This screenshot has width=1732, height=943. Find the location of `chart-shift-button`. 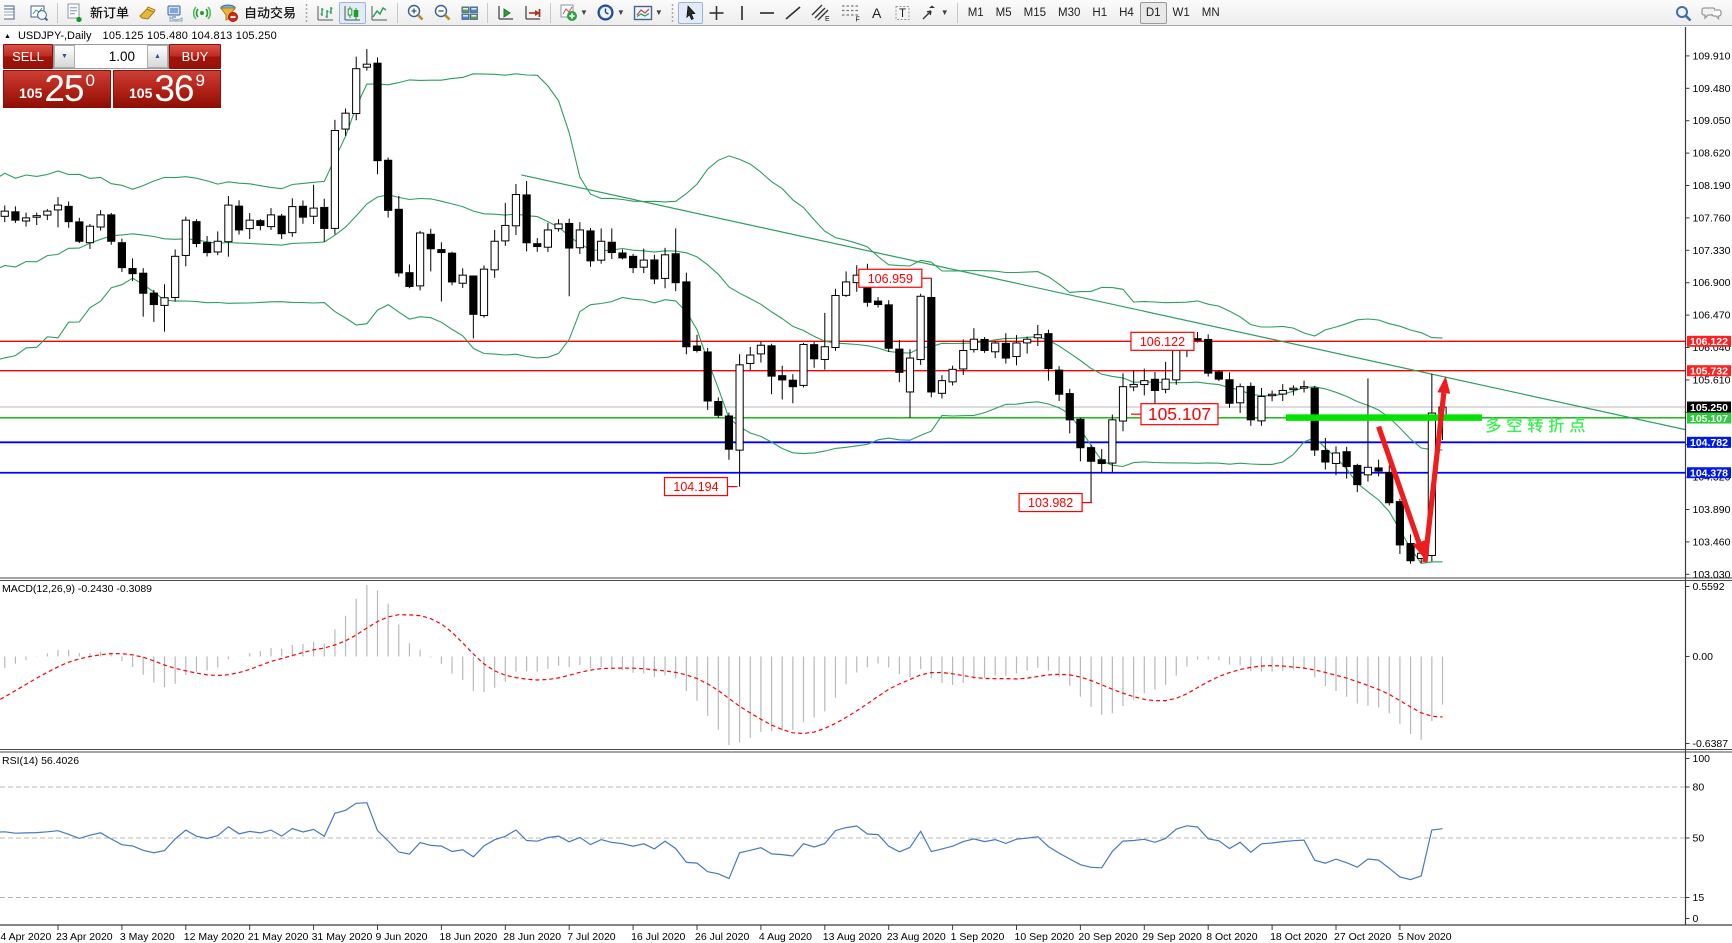

chart-shift-button is located at coordinates (505, 13).